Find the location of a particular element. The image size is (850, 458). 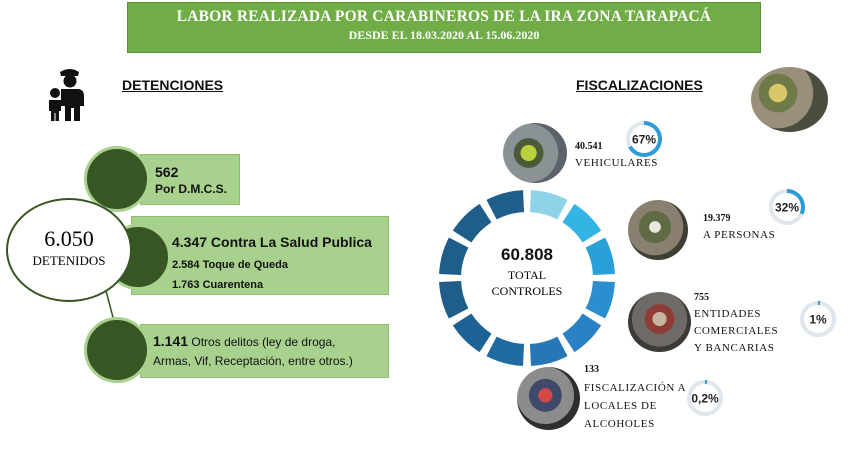

cuarentena-line: 1.763 Cuarentena is located at coordinates (218, 285).